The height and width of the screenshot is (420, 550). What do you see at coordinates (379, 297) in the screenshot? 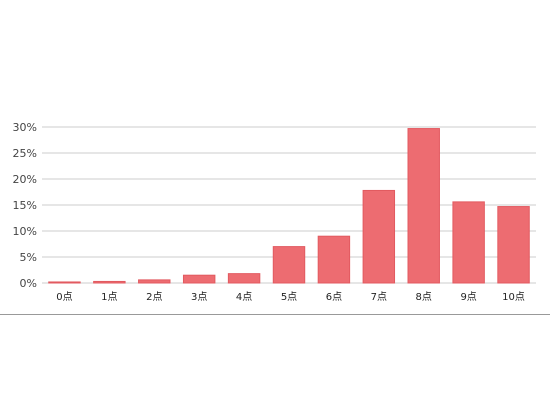
I see `x-tick-label: 7点` at bounding box center [379, 297].